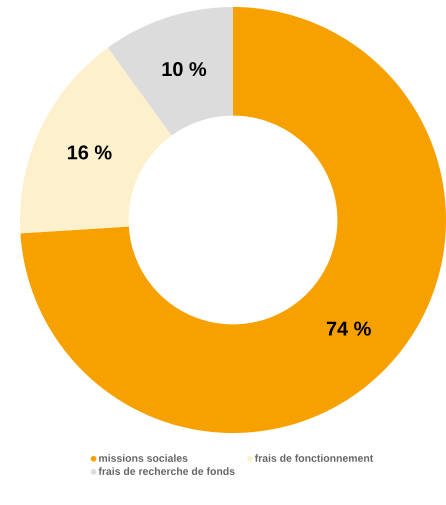 This screenshot has width=446, height=505. I want to click on data-label: 74 %, so click(348, 329).